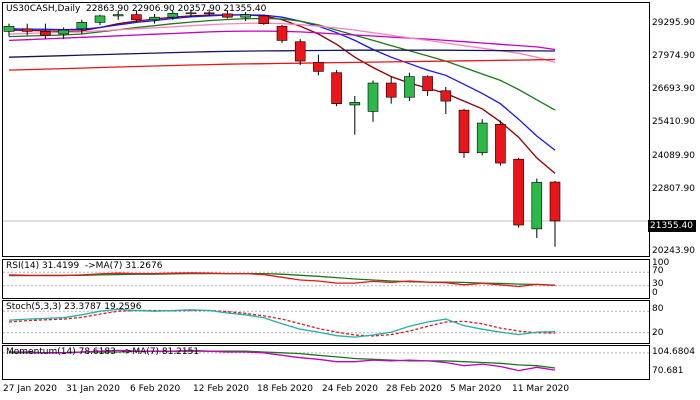 The image size is (700, 400). I want to click on stoch-d-line, so click(282, 323).